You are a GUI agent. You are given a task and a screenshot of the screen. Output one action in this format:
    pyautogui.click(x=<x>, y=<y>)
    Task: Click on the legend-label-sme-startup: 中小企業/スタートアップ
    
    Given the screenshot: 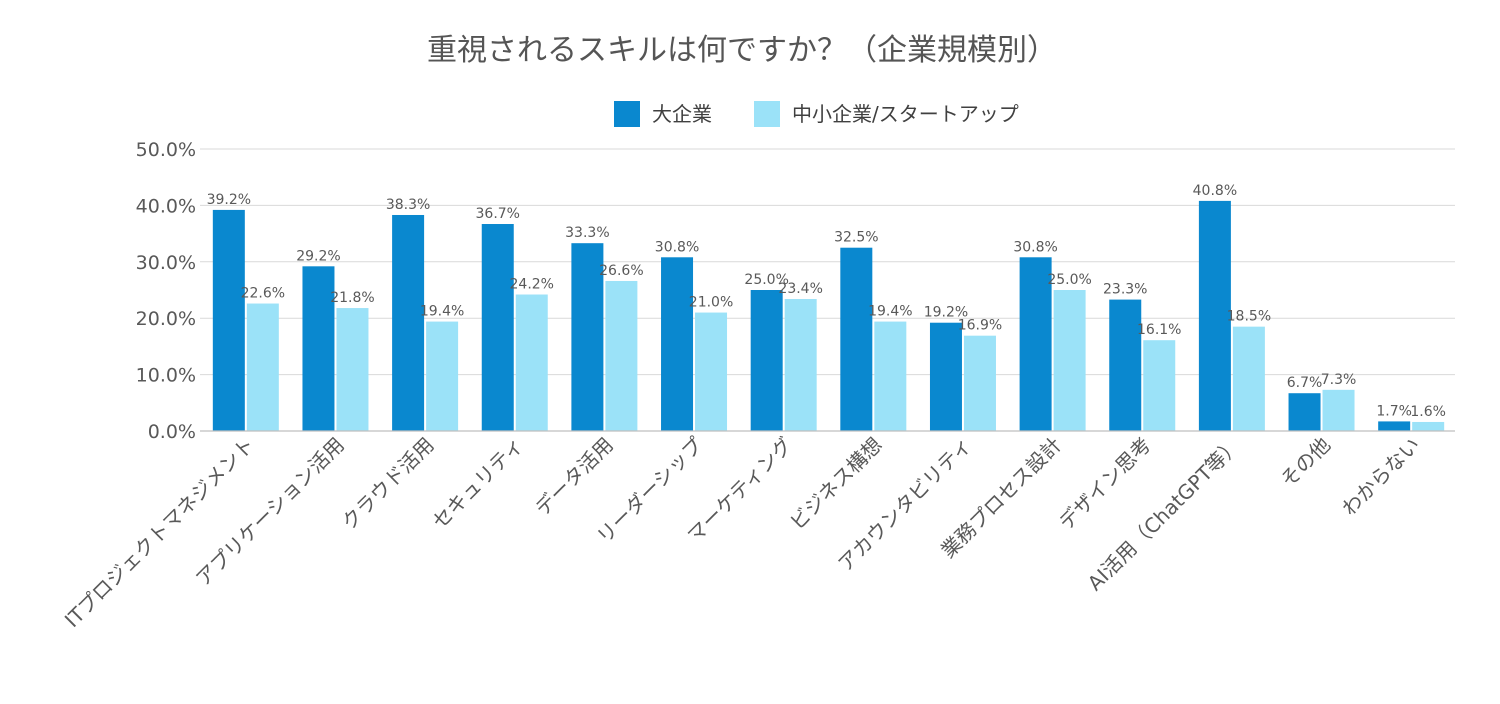 What is the action you would take?
    pyautogui.click(x=905, y=114)
    